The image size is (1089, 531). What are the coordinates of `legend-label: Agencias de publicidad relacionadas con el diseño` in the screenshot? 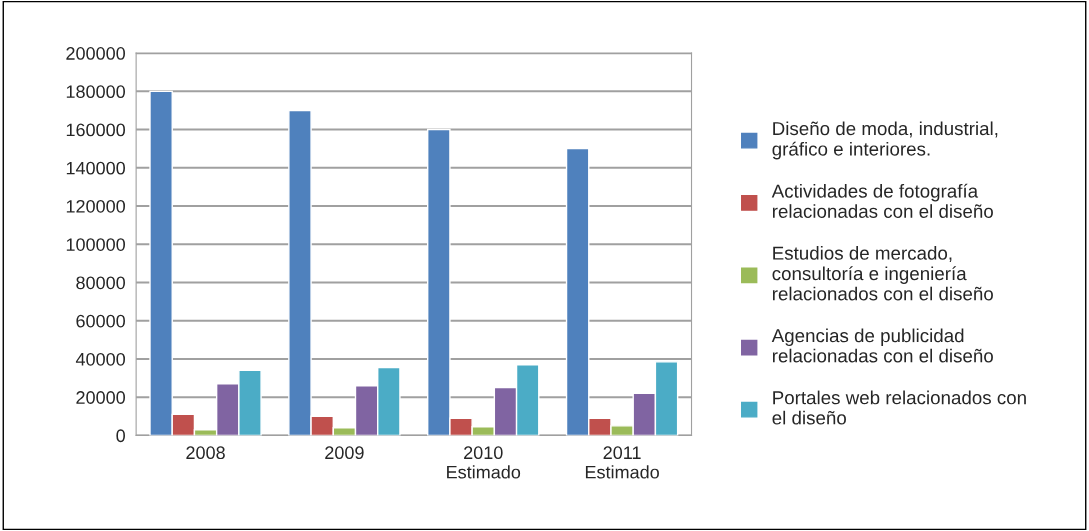 It's located at (882, 345).